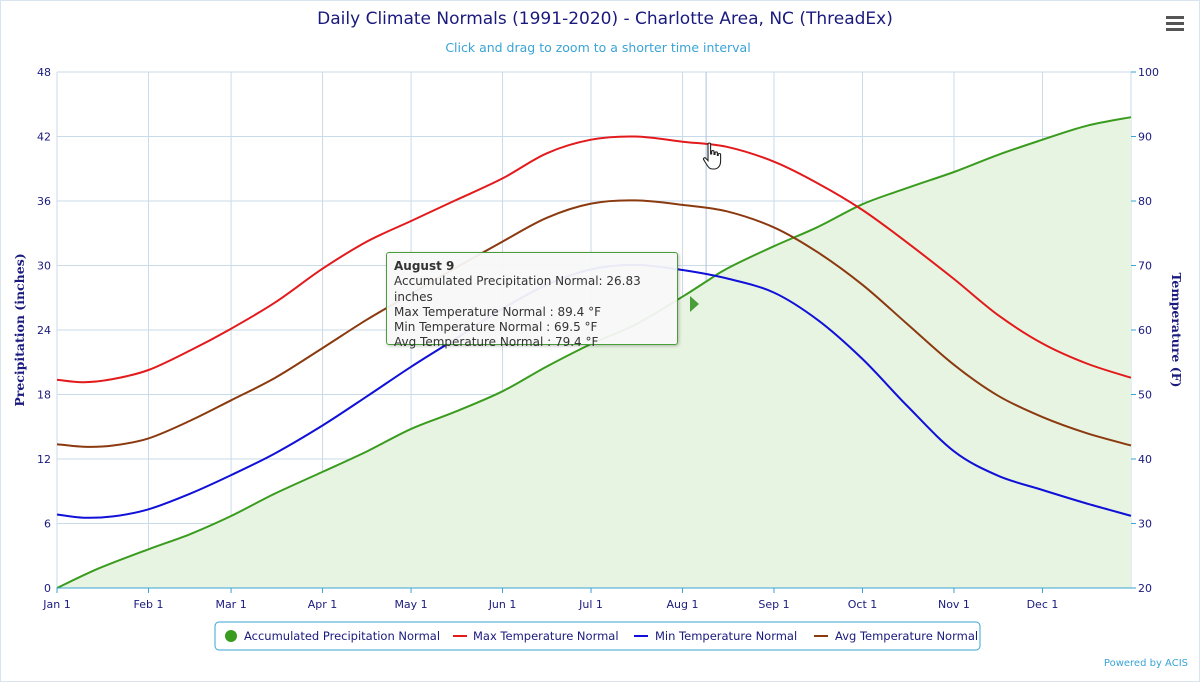 The height and width of the screenshot is (682, 1200). What do you see at coordinates (410, 604) in the screenshot?
I see `x-tick-label: May 1` at bounding box center [410, 604].